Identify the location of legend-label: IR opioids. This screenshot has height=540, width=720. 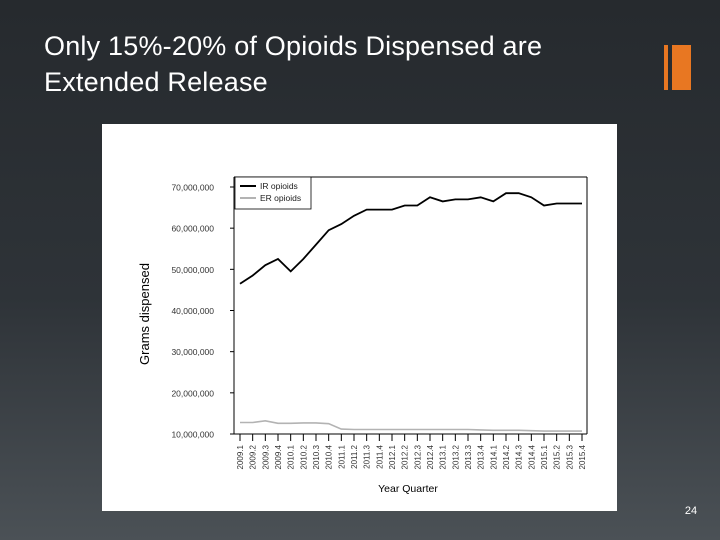
(279, 186).